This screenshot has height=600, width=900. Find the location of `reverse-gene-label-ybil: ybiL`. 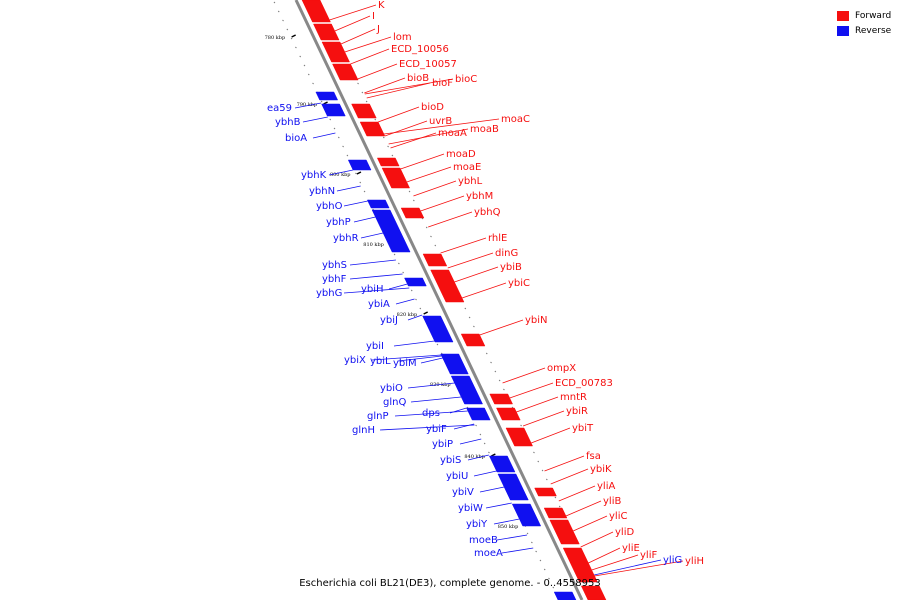

reverse-gene-label-ybil: ybiL is located at coordinates (380, 361).